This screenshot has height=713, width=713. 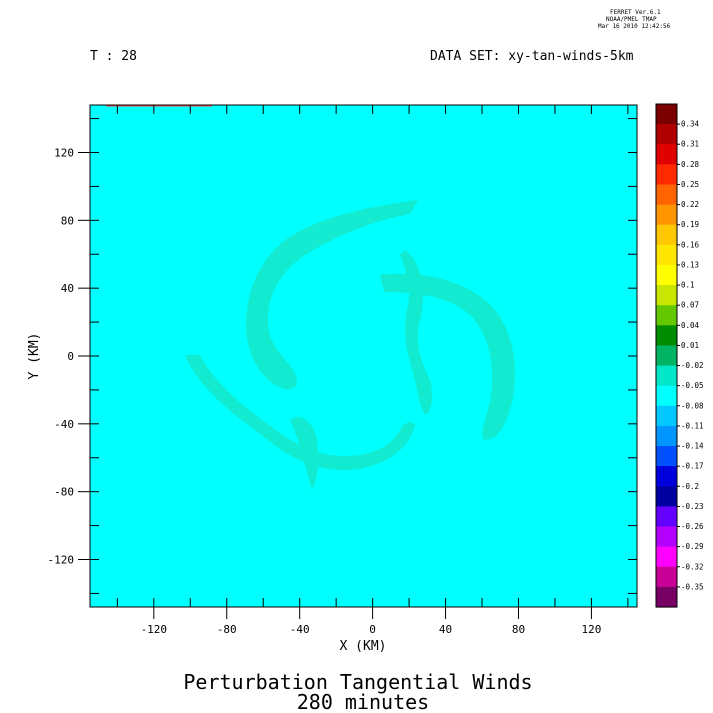 What do you see at coordinates (64, 152) in the screenshot?
I see `y-tick-label: 120` at bounding box center [64, 152].